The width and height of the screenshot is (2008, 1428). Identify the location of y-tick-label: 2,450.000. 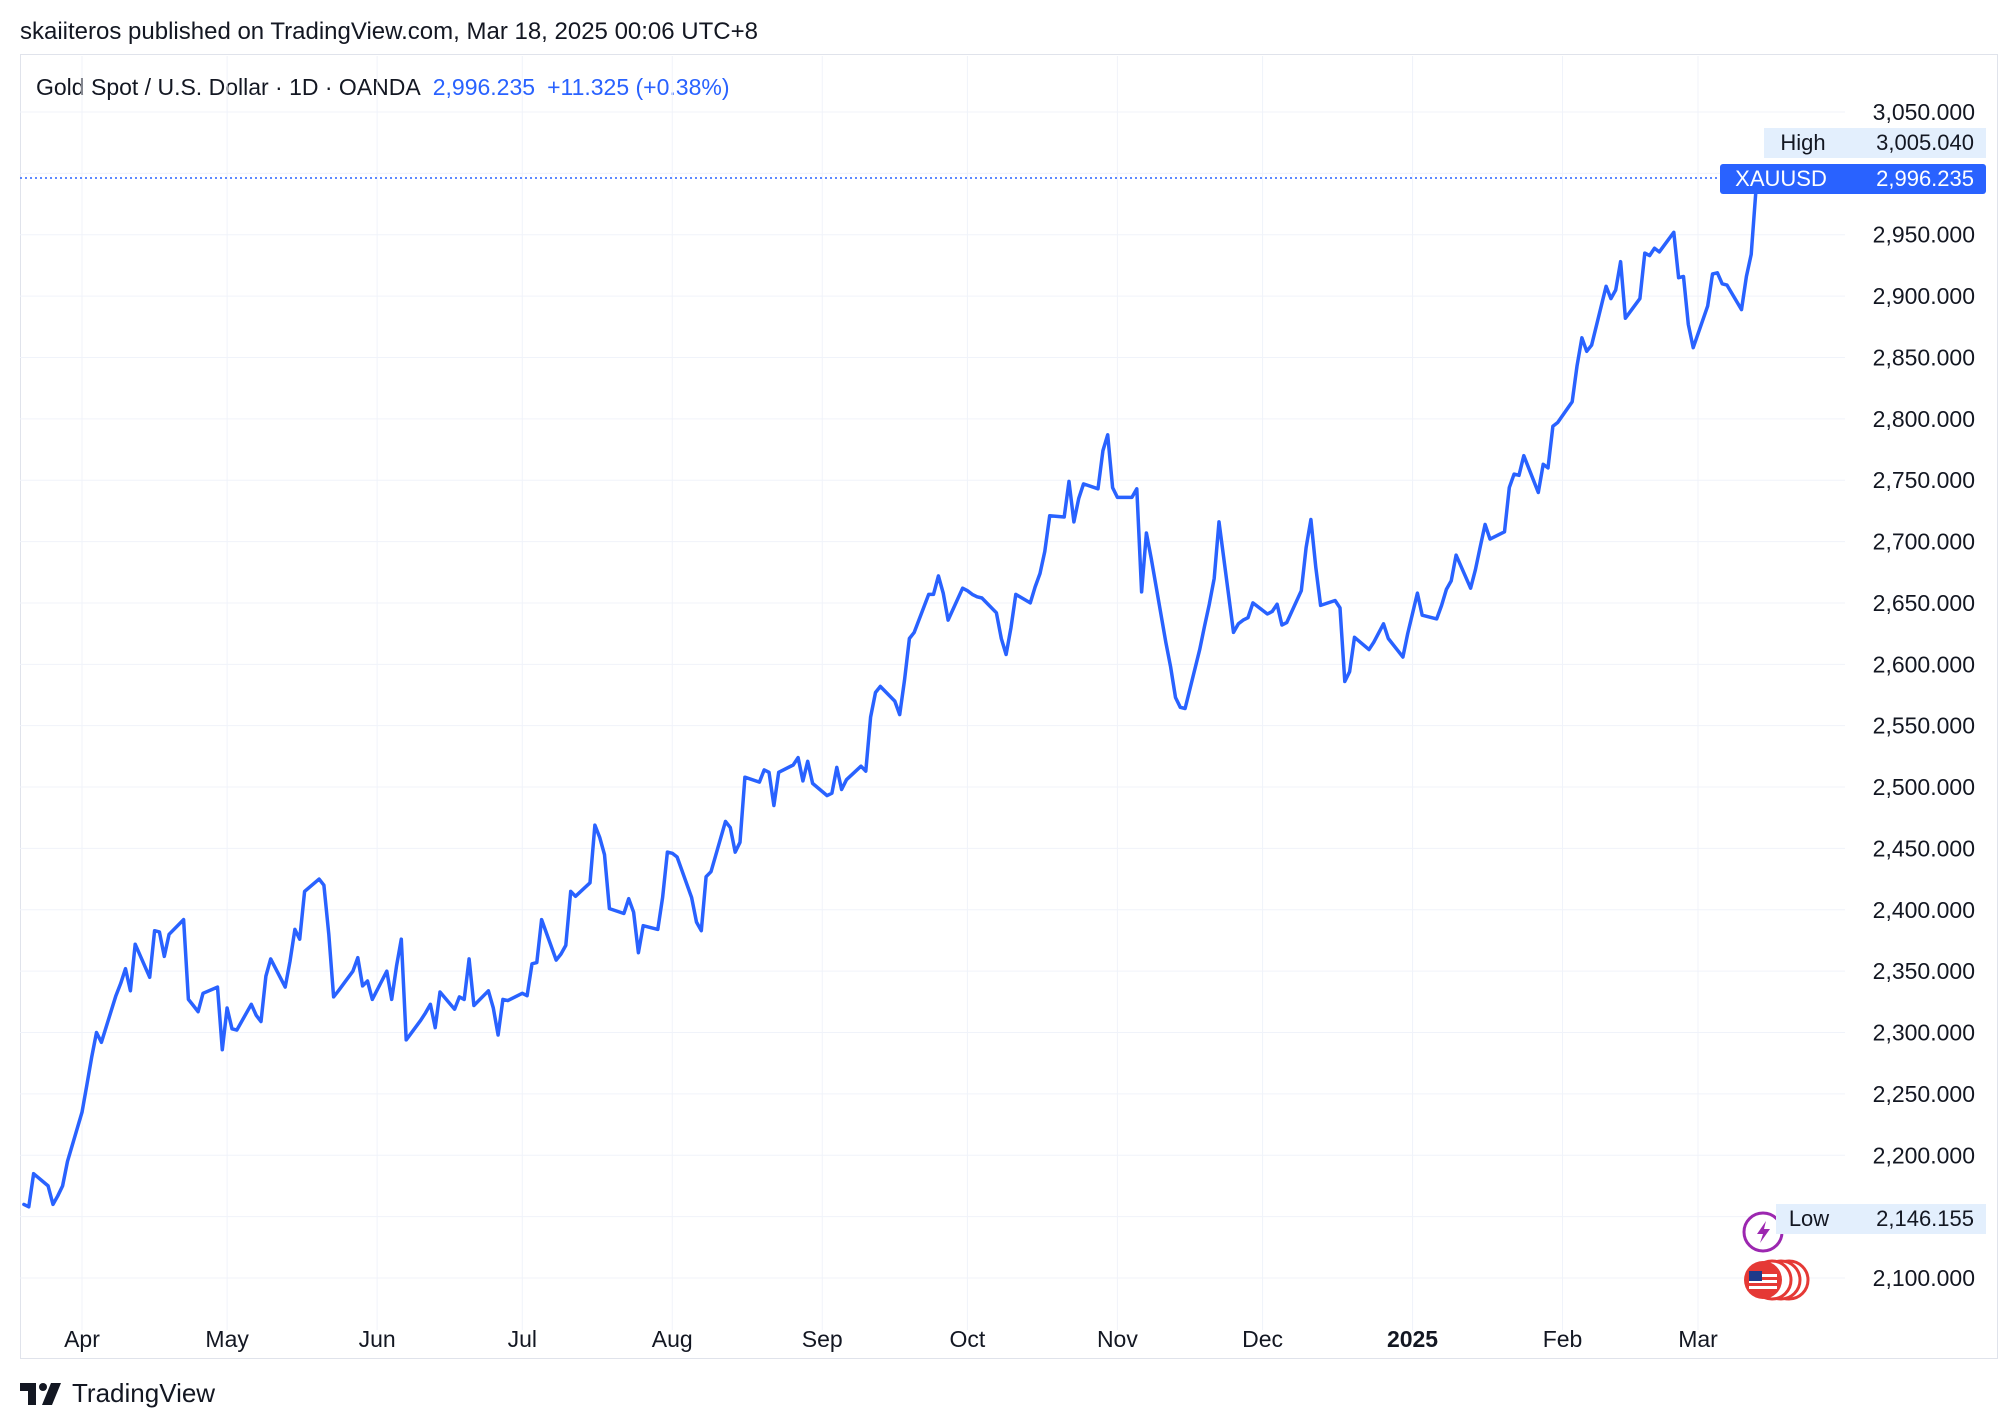
(1924, 848).